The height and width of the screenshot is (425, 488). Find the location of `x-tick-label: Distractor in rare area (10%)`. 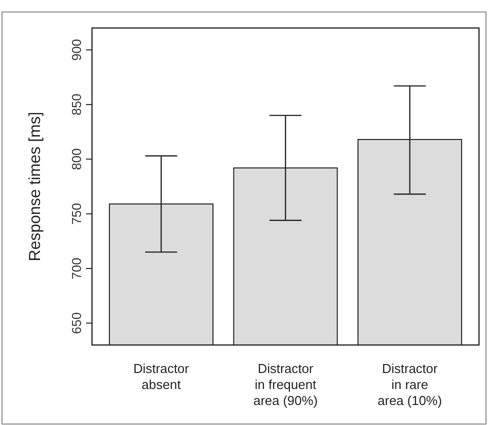

x-tick-label: Distractor in rare area (10%) is located at coordinates (410, 384).